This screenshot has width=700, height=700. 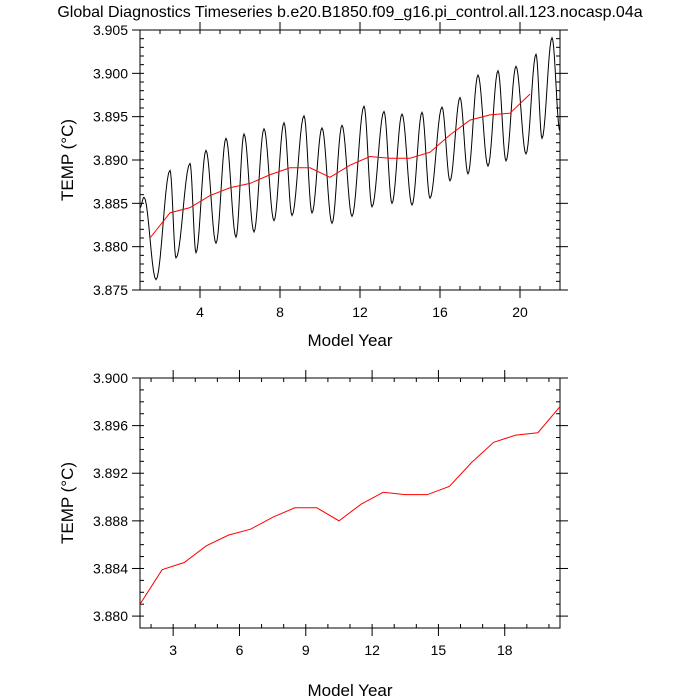 What do you see at coordinates (110, 426) in the screenshot?
I see `y-tick-label: 3.896` at bounding box center [110, 426].